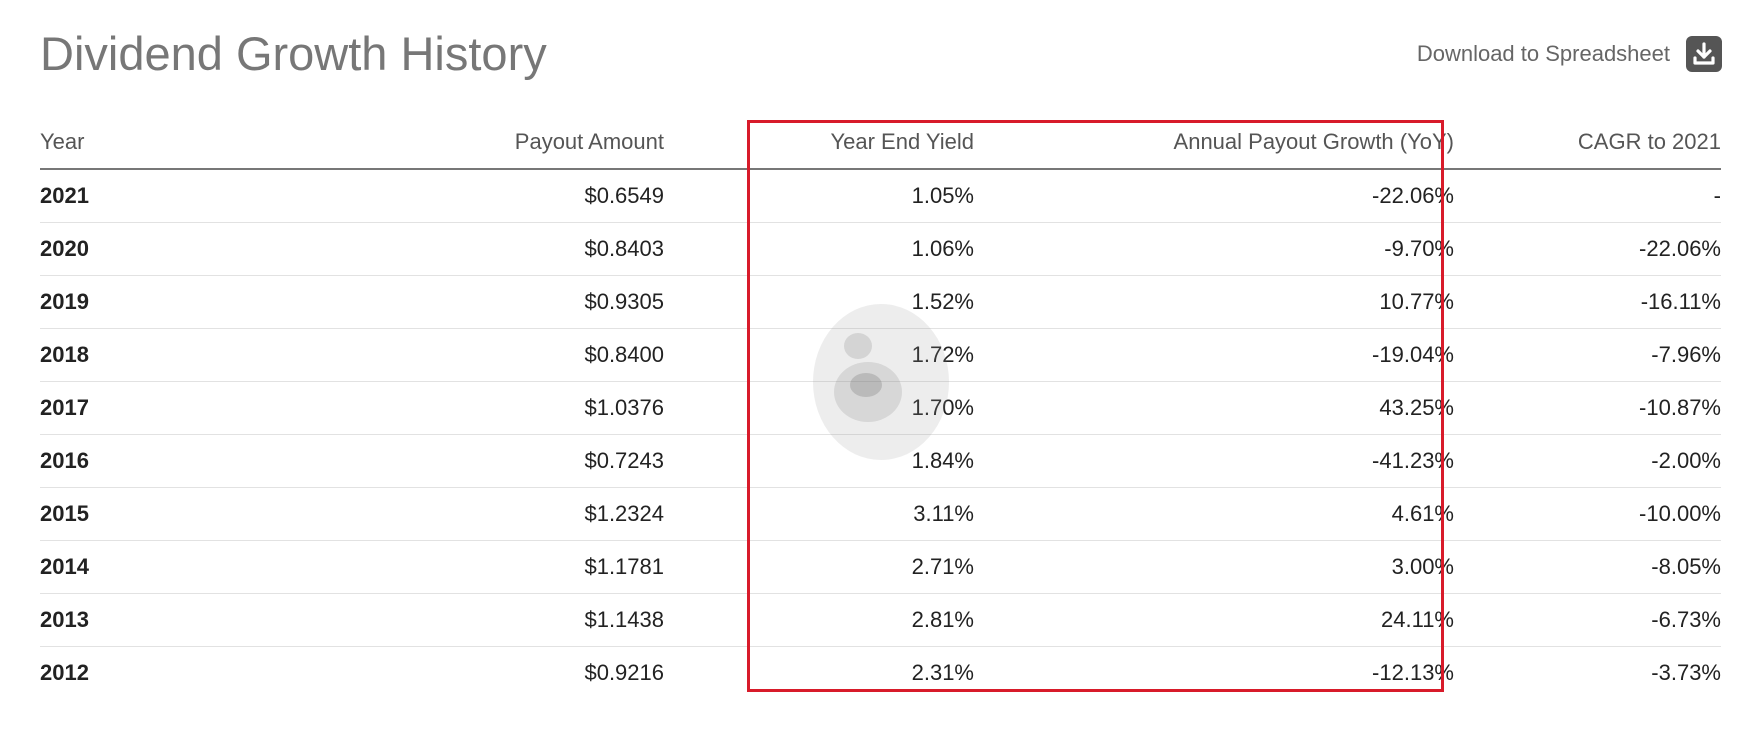 Image resolution: width=1742 pixels, height=740 pixels. I want to click on page-title: Dividend Growth History, so click(293, 54).